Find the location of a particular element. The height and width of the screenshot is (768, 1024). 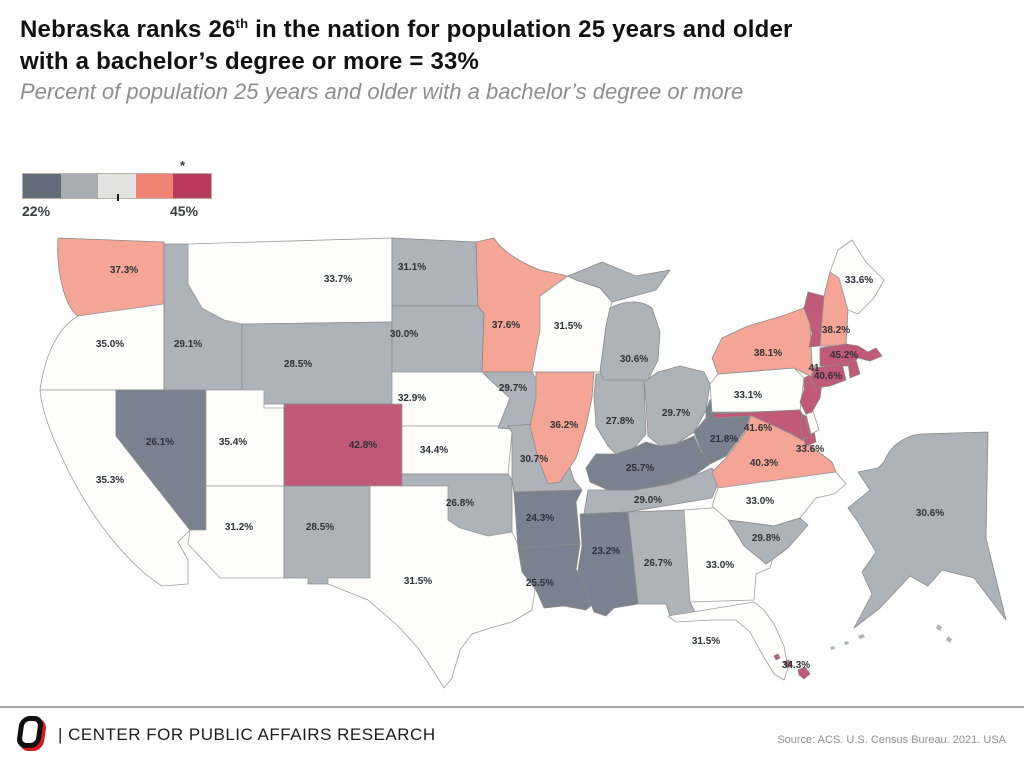

state-value-label-MA: 45.2% is located at coordinates (844, 355).